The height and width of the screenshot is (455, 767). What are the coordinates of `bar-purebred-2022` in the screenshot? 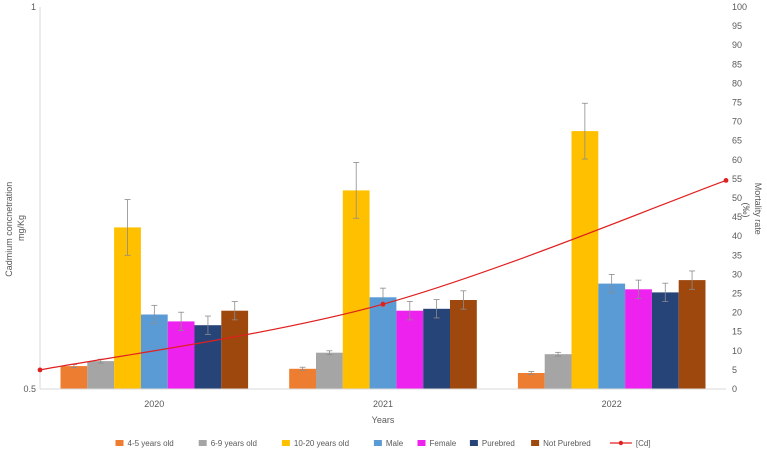 It's located at (665, 340).